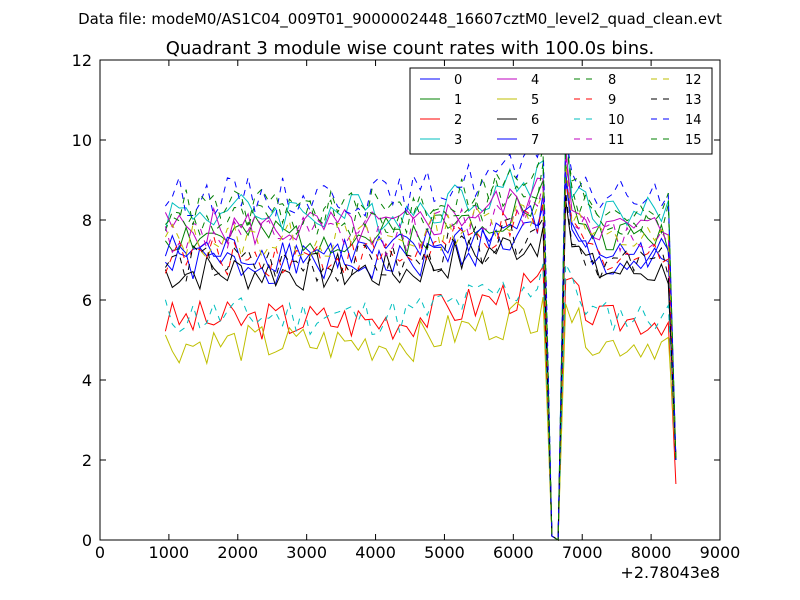 The image size is (800, 600). What do you see at coordinates (612, 80) in the screenshot?
I see `legend-label-8: 8` at bounding box center [612, 80].